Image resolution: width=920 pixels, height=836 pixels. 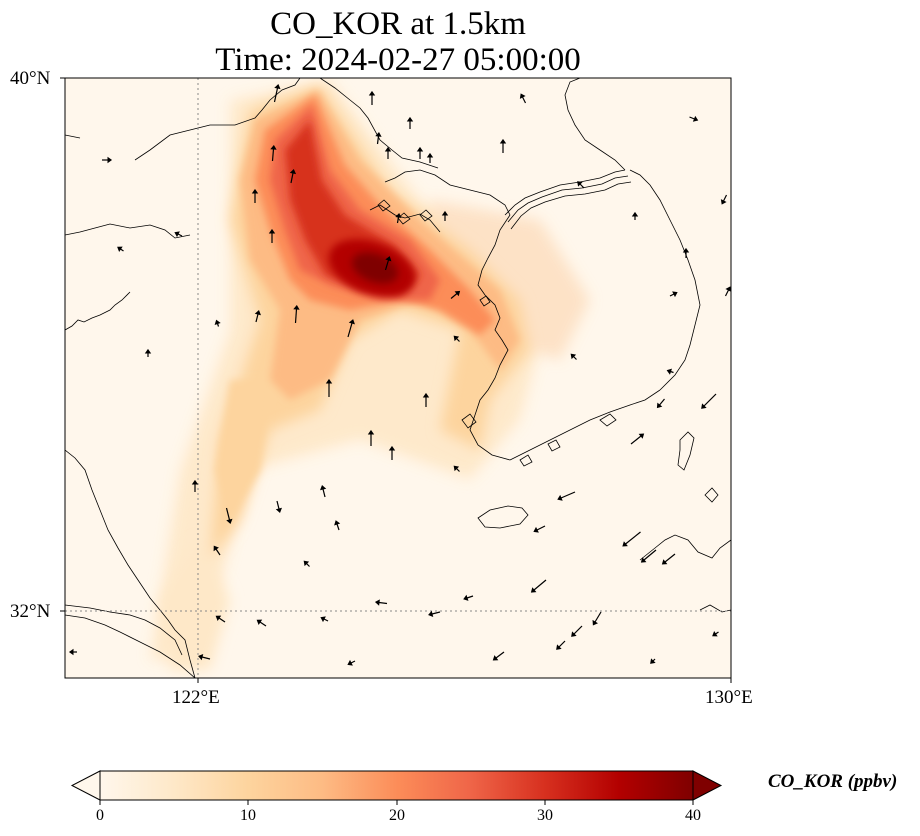 I want to click on colorbar, so click(x=396, y=787).